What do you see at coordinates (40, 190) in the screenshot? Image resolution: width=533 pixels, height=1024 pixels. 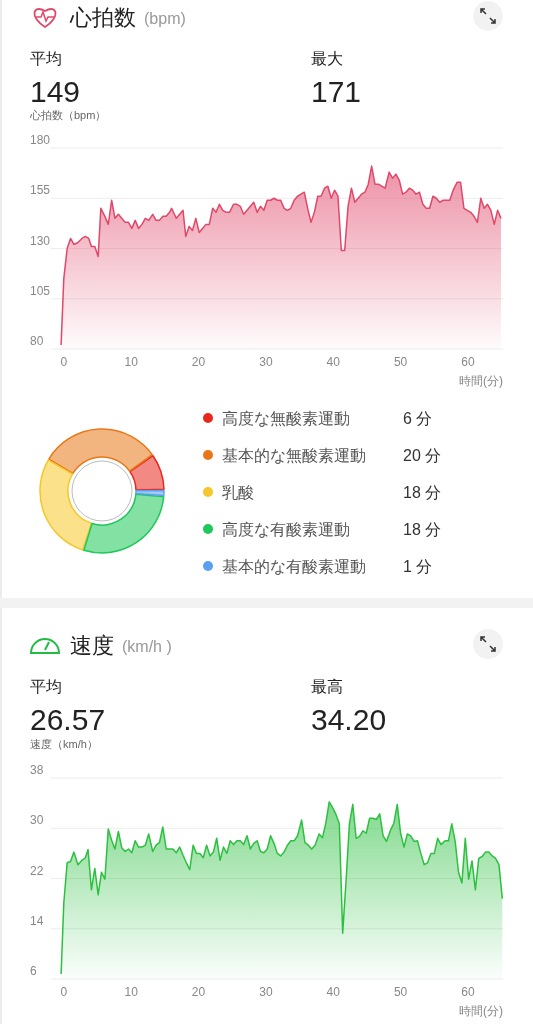 I see `y-tick-label: 155` at bounding box center [40, 190].